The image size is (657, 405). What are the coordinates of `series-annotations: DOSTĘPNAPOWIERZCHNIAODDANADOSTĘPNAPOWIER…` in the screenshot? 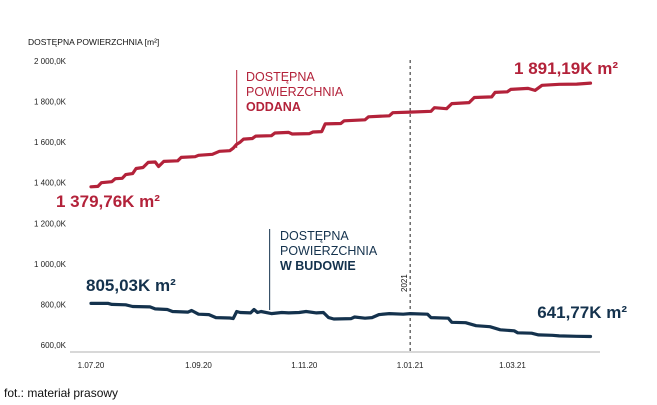 It's located at (307, 190).